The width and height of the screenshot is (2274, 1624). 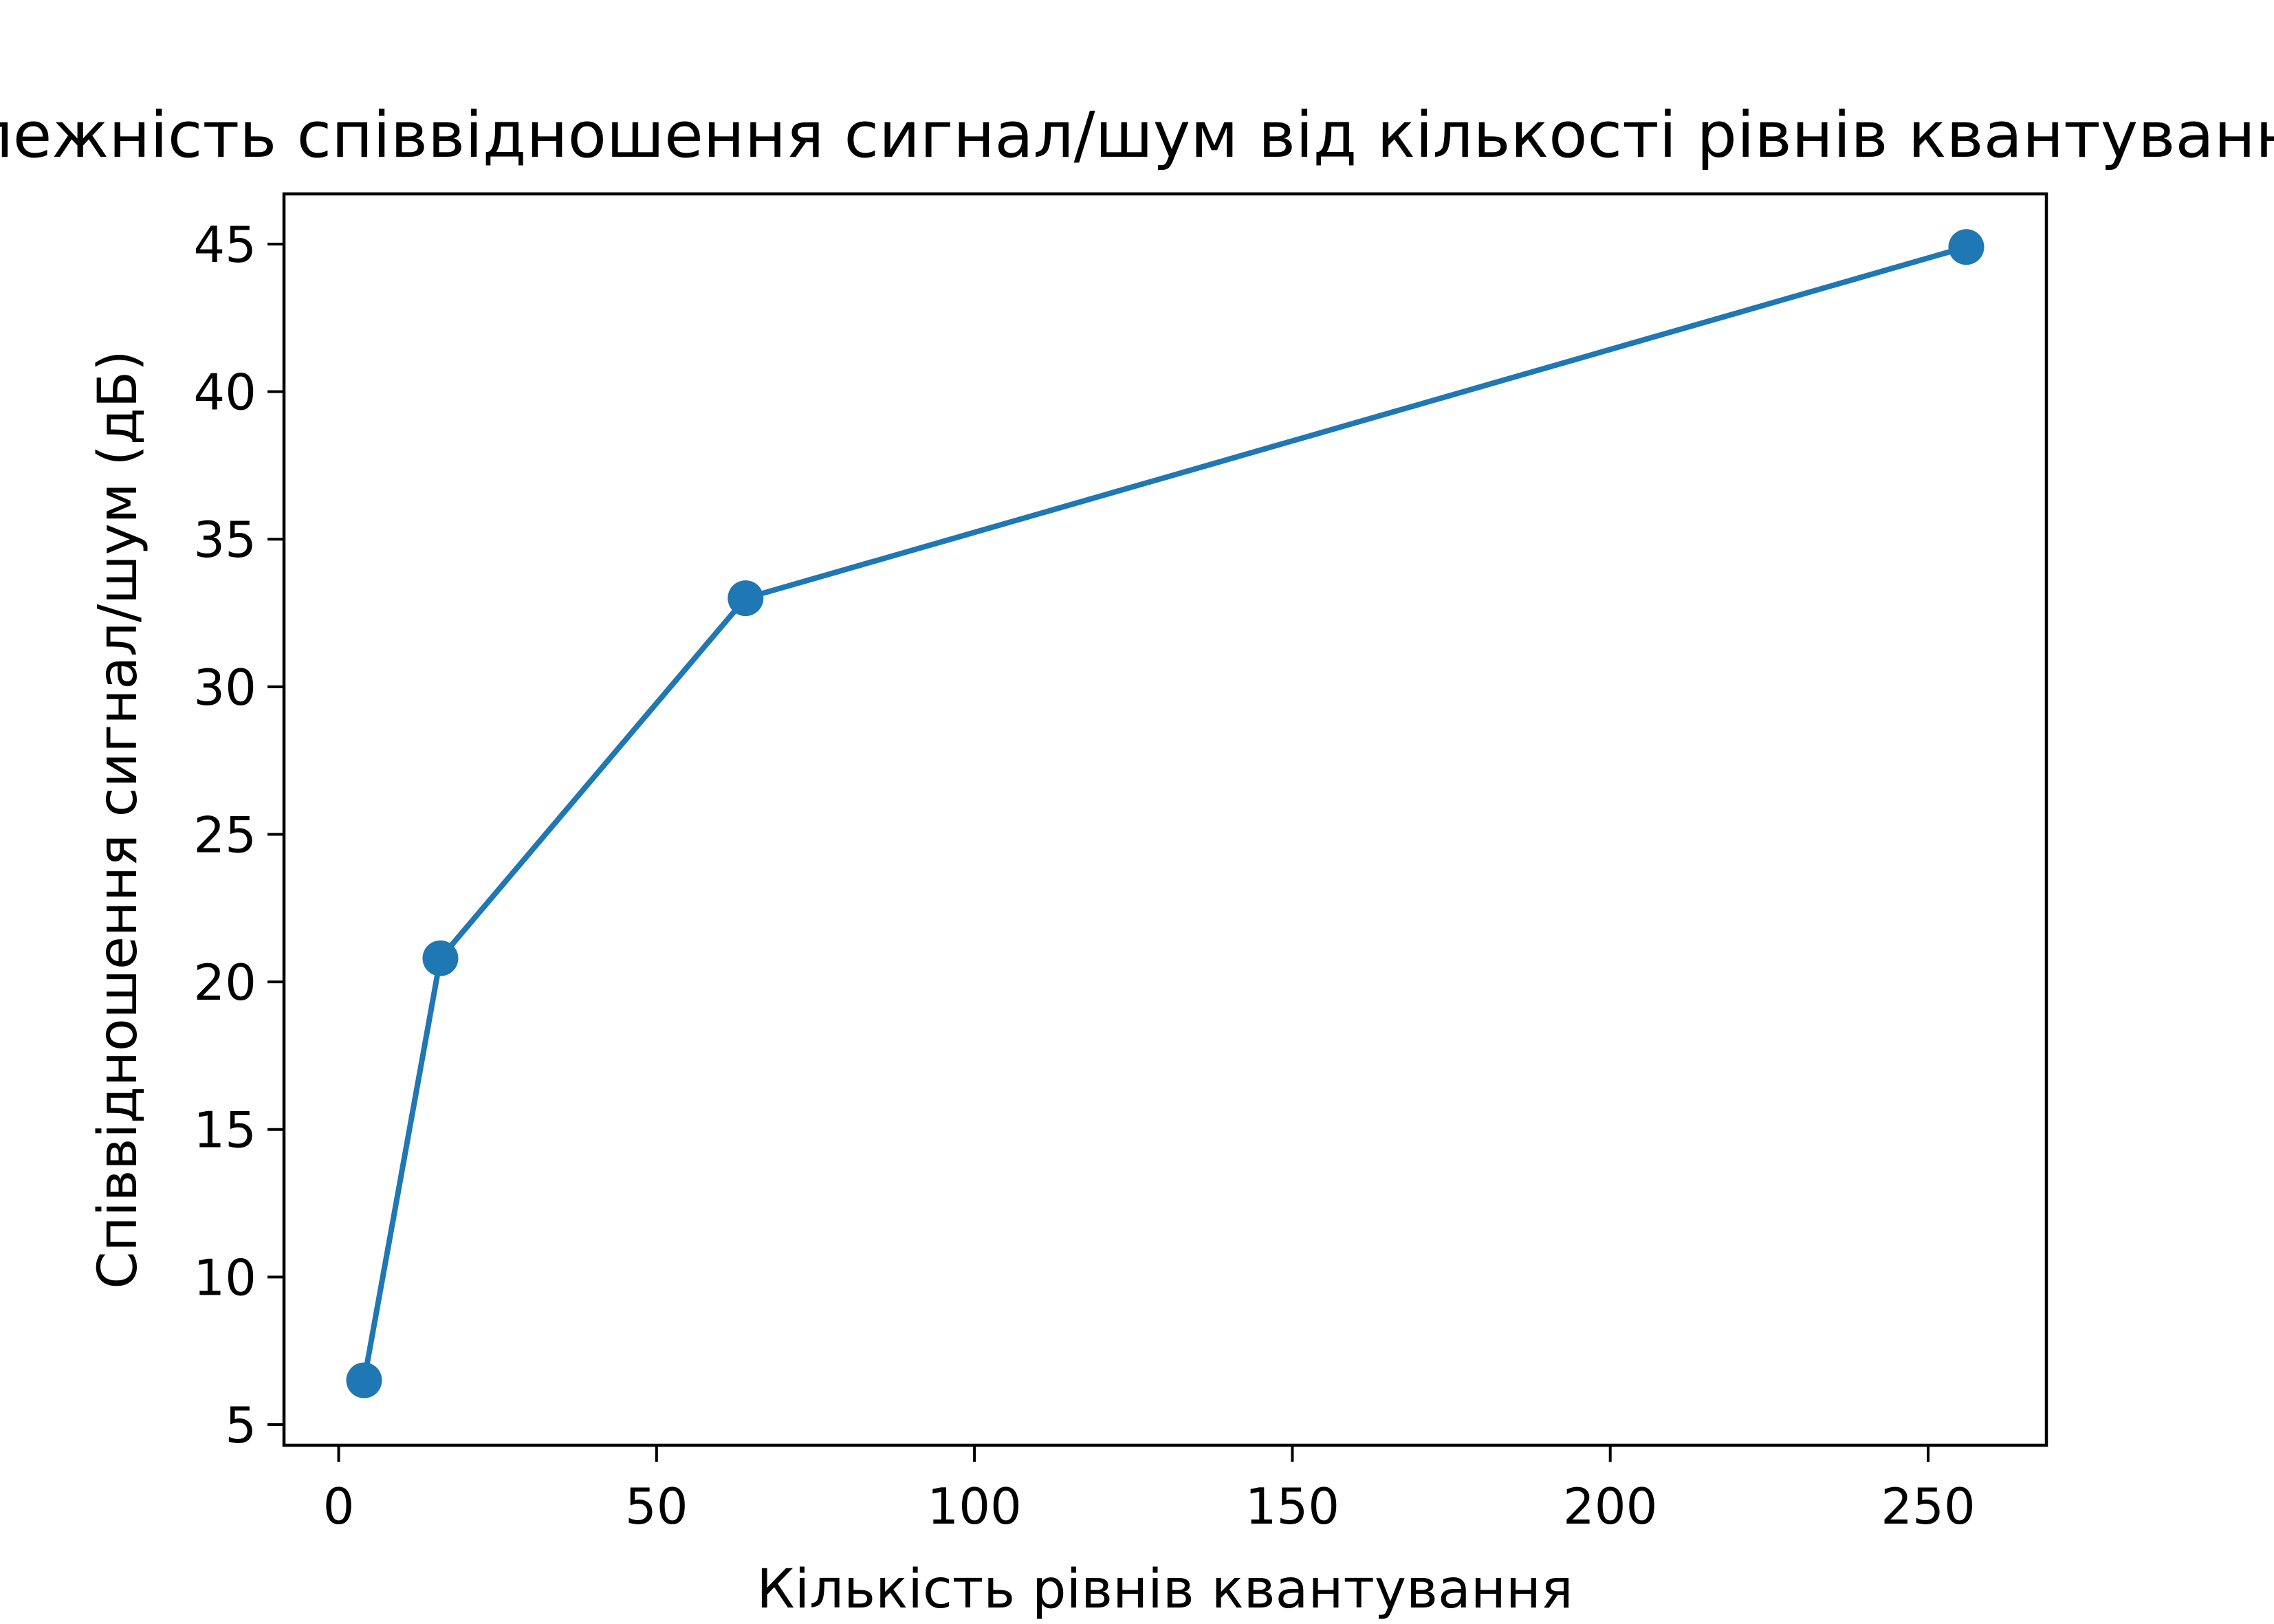 What do you see at coordinates (118, 819) in the screenshot?
I see `y-axis-title: Співвідношення сигнал/шум (дБ)` at bounding box center [118, 819].